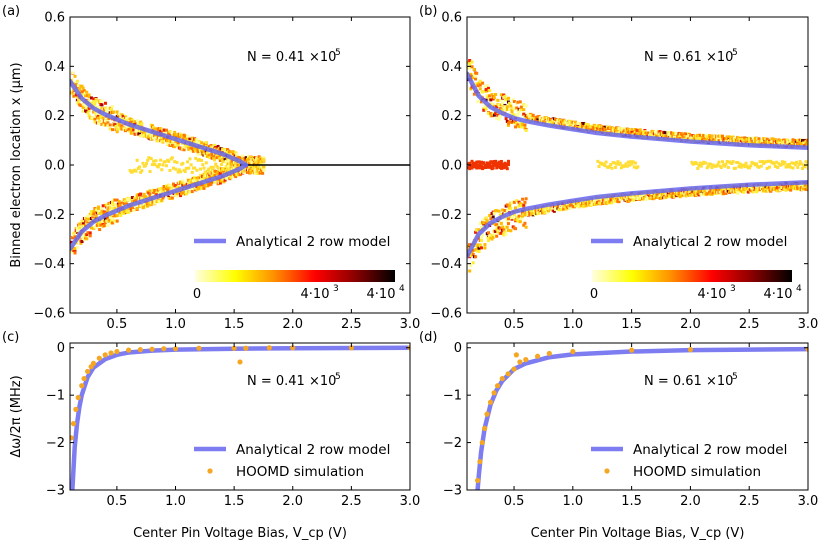  Describe the element at coordinates (295, 276) in the screenshot. I see `colorbar` at that location.